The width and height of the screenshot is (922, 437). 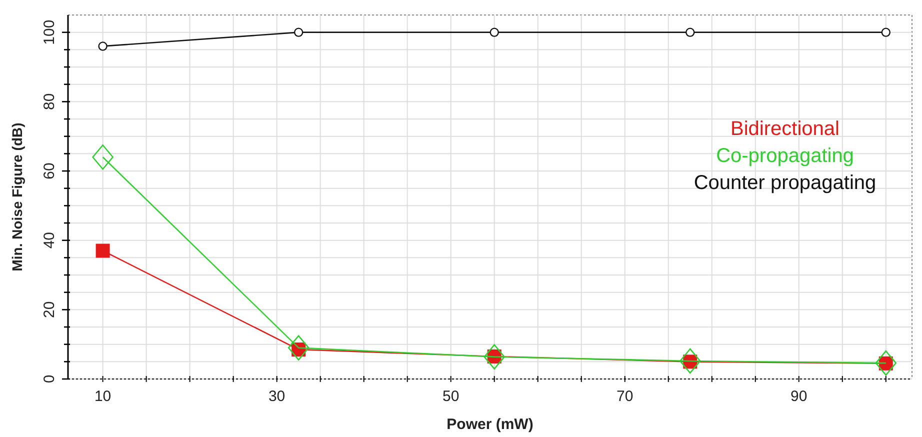 What do you see at coordinates (625, 396) in the screenshot?
I see `x-tick-label: 70` at bounding box center [625, 396].